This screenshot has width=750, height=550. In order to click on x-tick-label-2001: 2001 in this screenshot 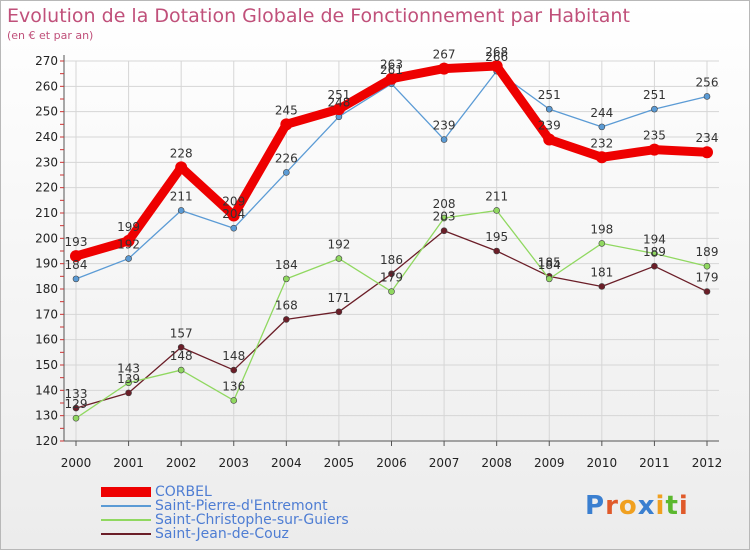, I will do `click(128, 463)`.